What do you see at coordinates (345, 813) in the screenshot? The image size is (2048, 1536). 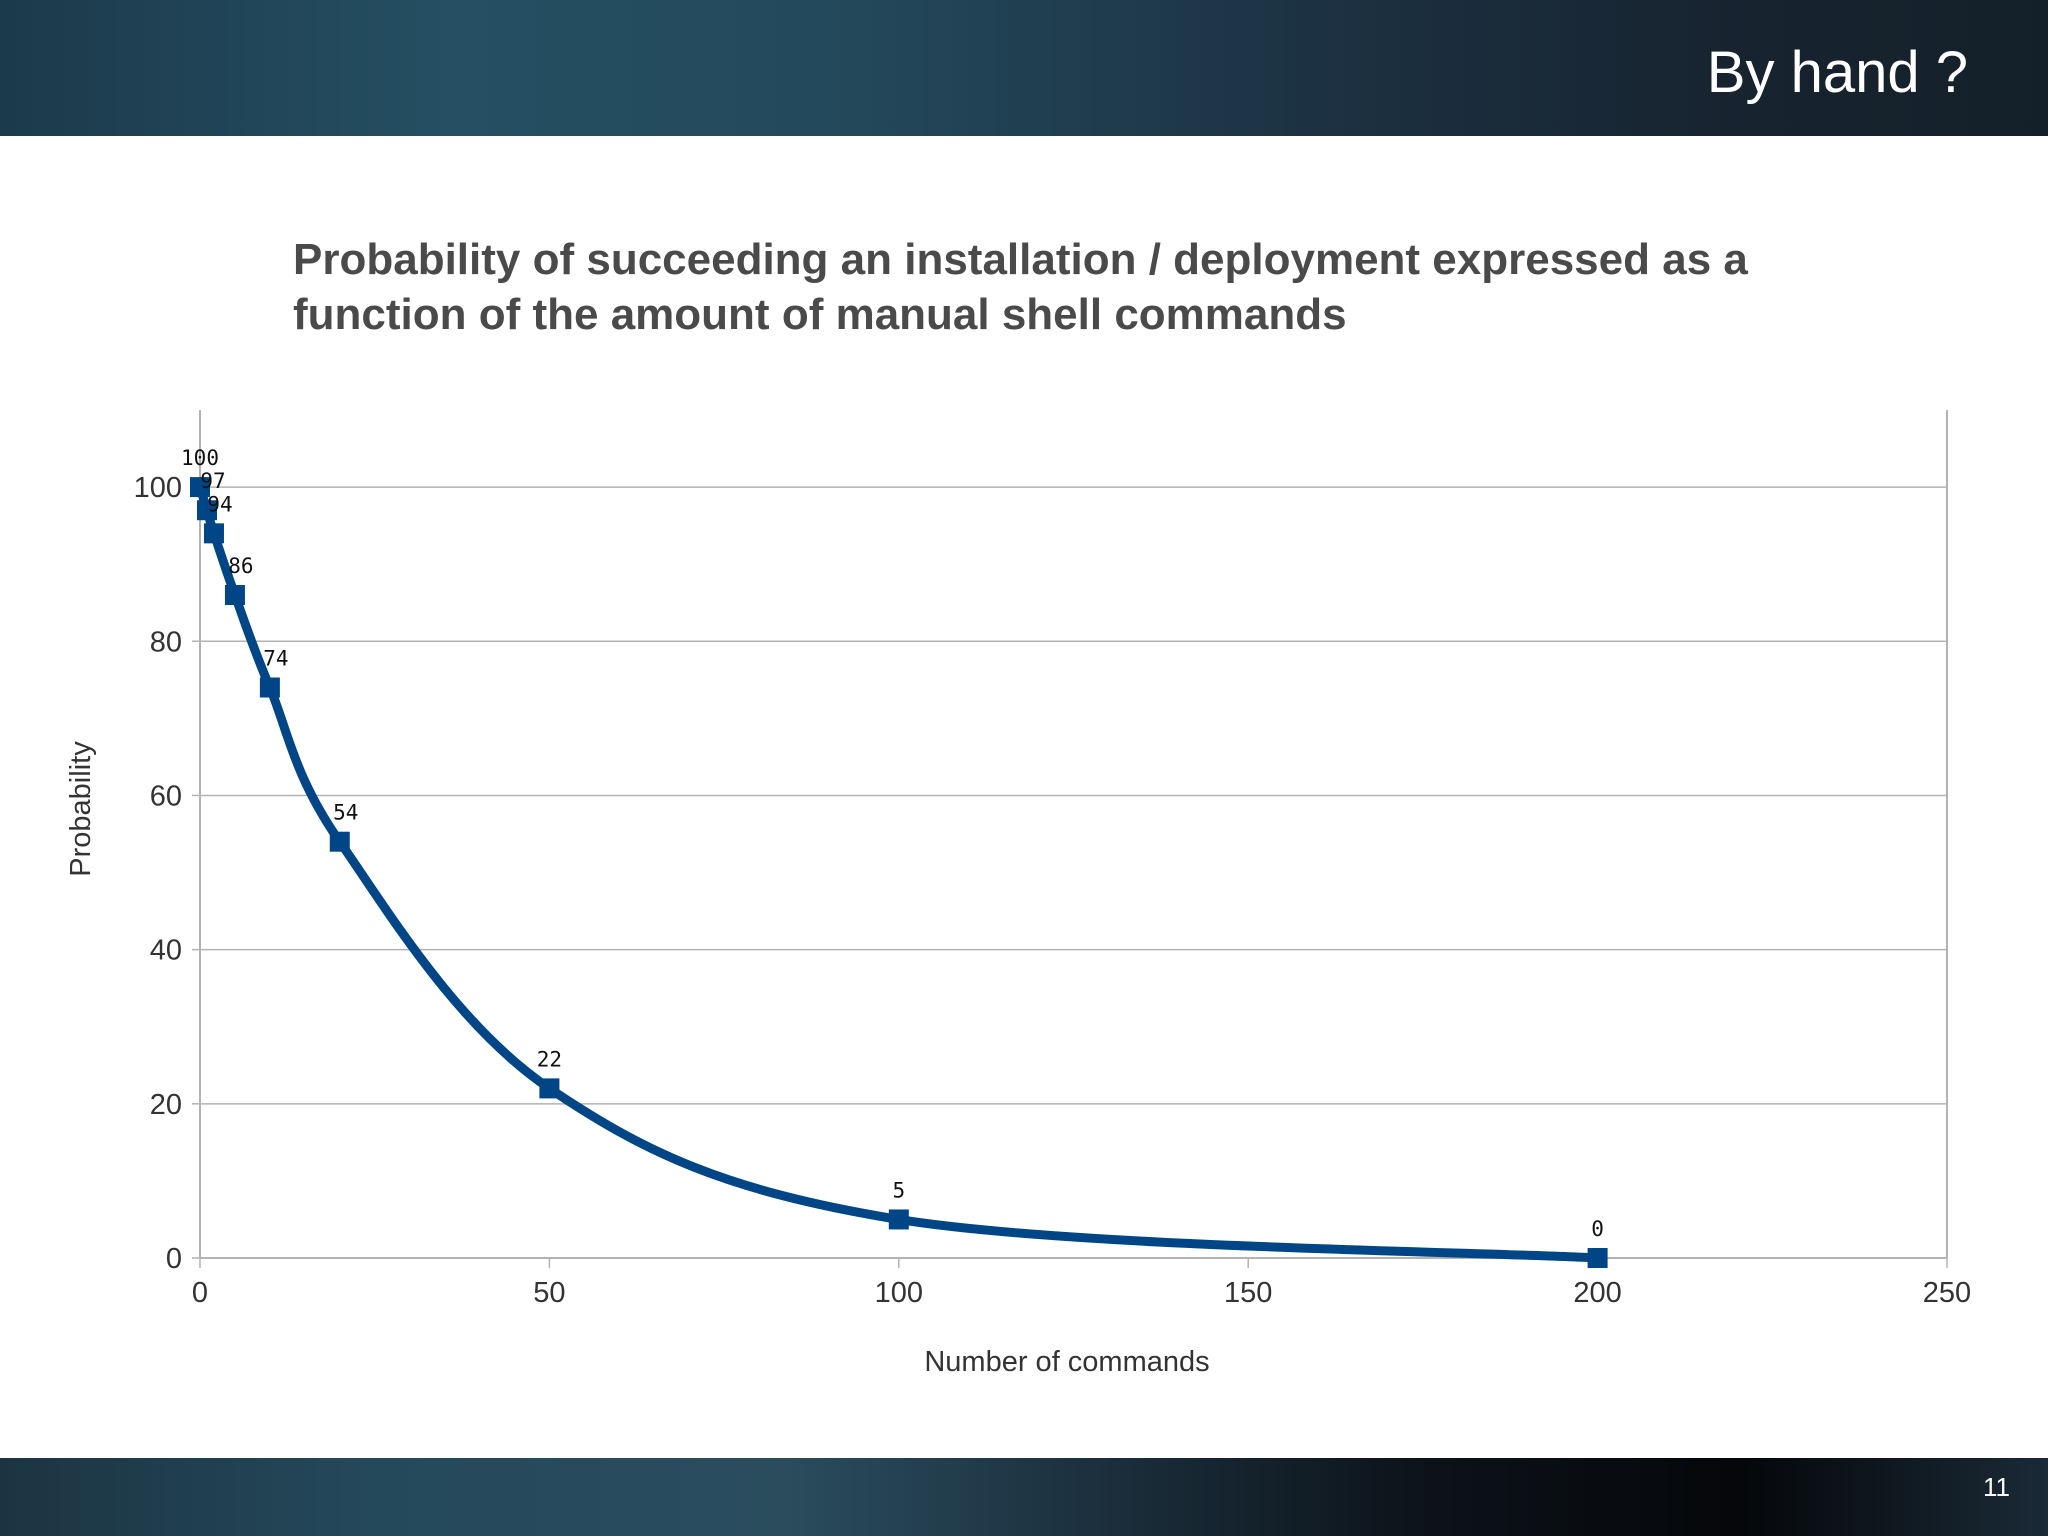 I see `data-label: 54` at bounding box center [345, 813].